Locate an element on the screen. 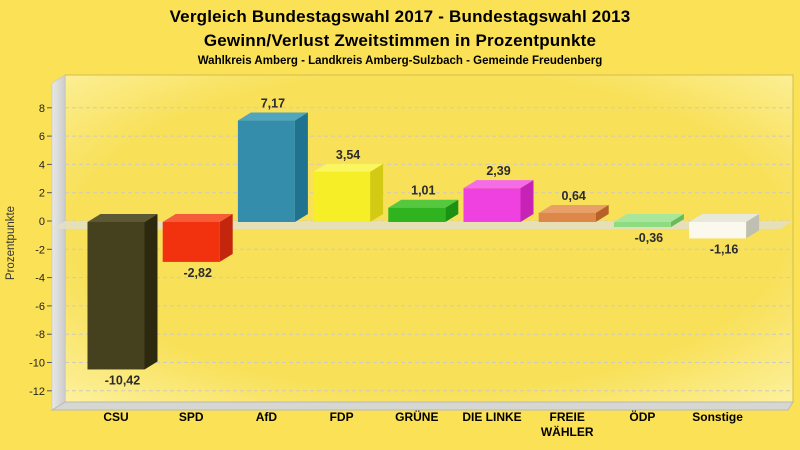  x-category-label: WÄHLER is located at coordinates (567, 431).